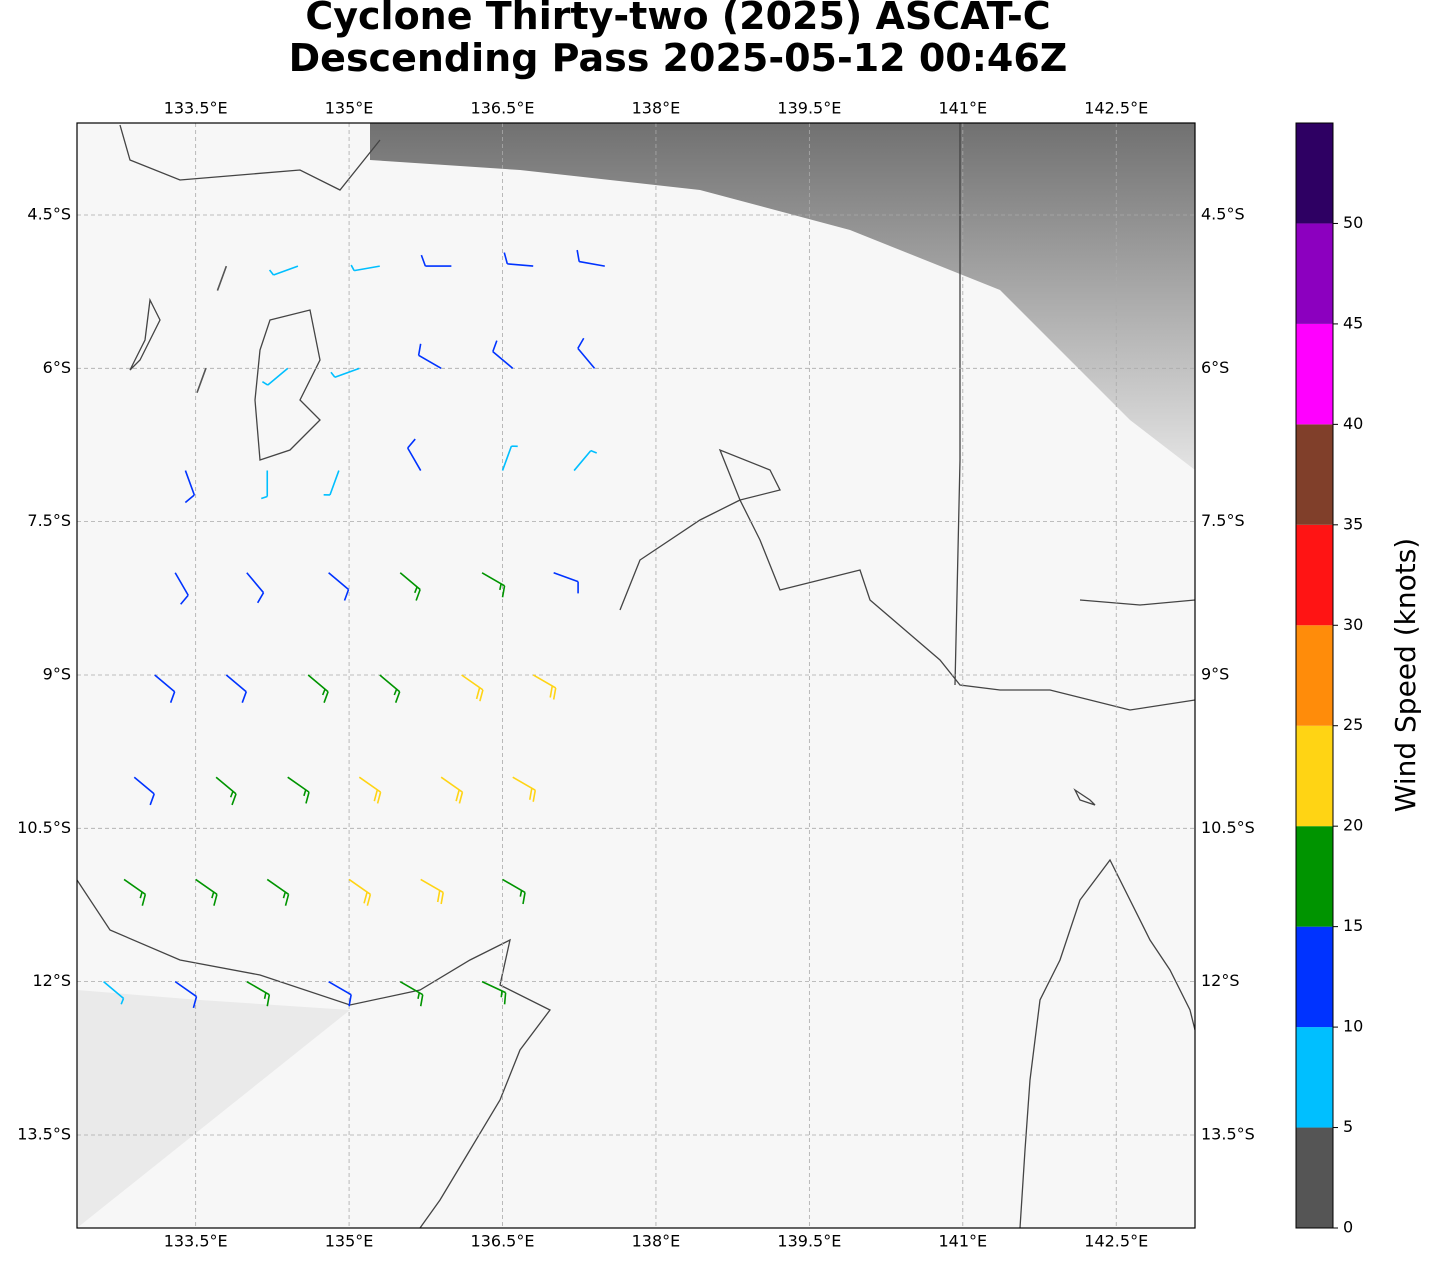  What do you see at coordinates (1348, 1227) in the screenshot?
I see `colorbar-tick-label: 0` at bounding box center [1348, 1227].